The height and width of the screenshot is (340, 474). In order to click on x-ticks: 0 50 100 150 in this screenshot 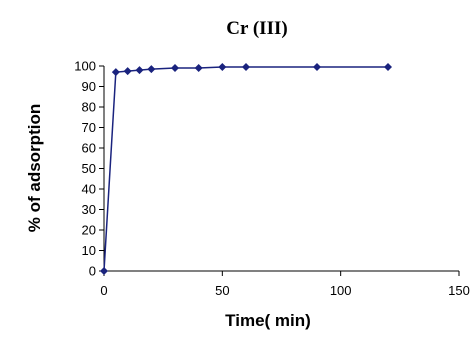, I will do `click(285, 284)`.